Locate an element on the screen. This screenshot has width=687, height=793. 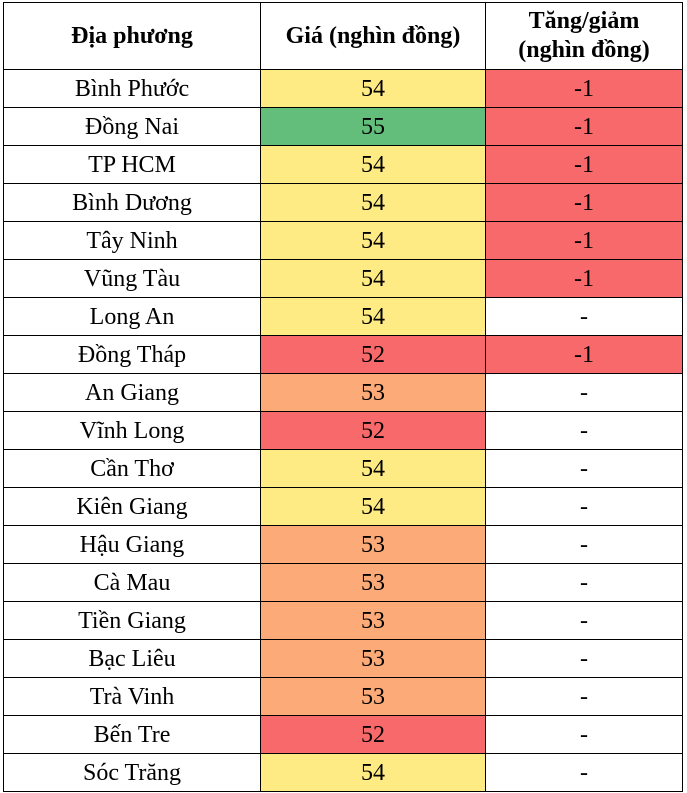
region-cell: An Giang is located at coordinates (132, 392).